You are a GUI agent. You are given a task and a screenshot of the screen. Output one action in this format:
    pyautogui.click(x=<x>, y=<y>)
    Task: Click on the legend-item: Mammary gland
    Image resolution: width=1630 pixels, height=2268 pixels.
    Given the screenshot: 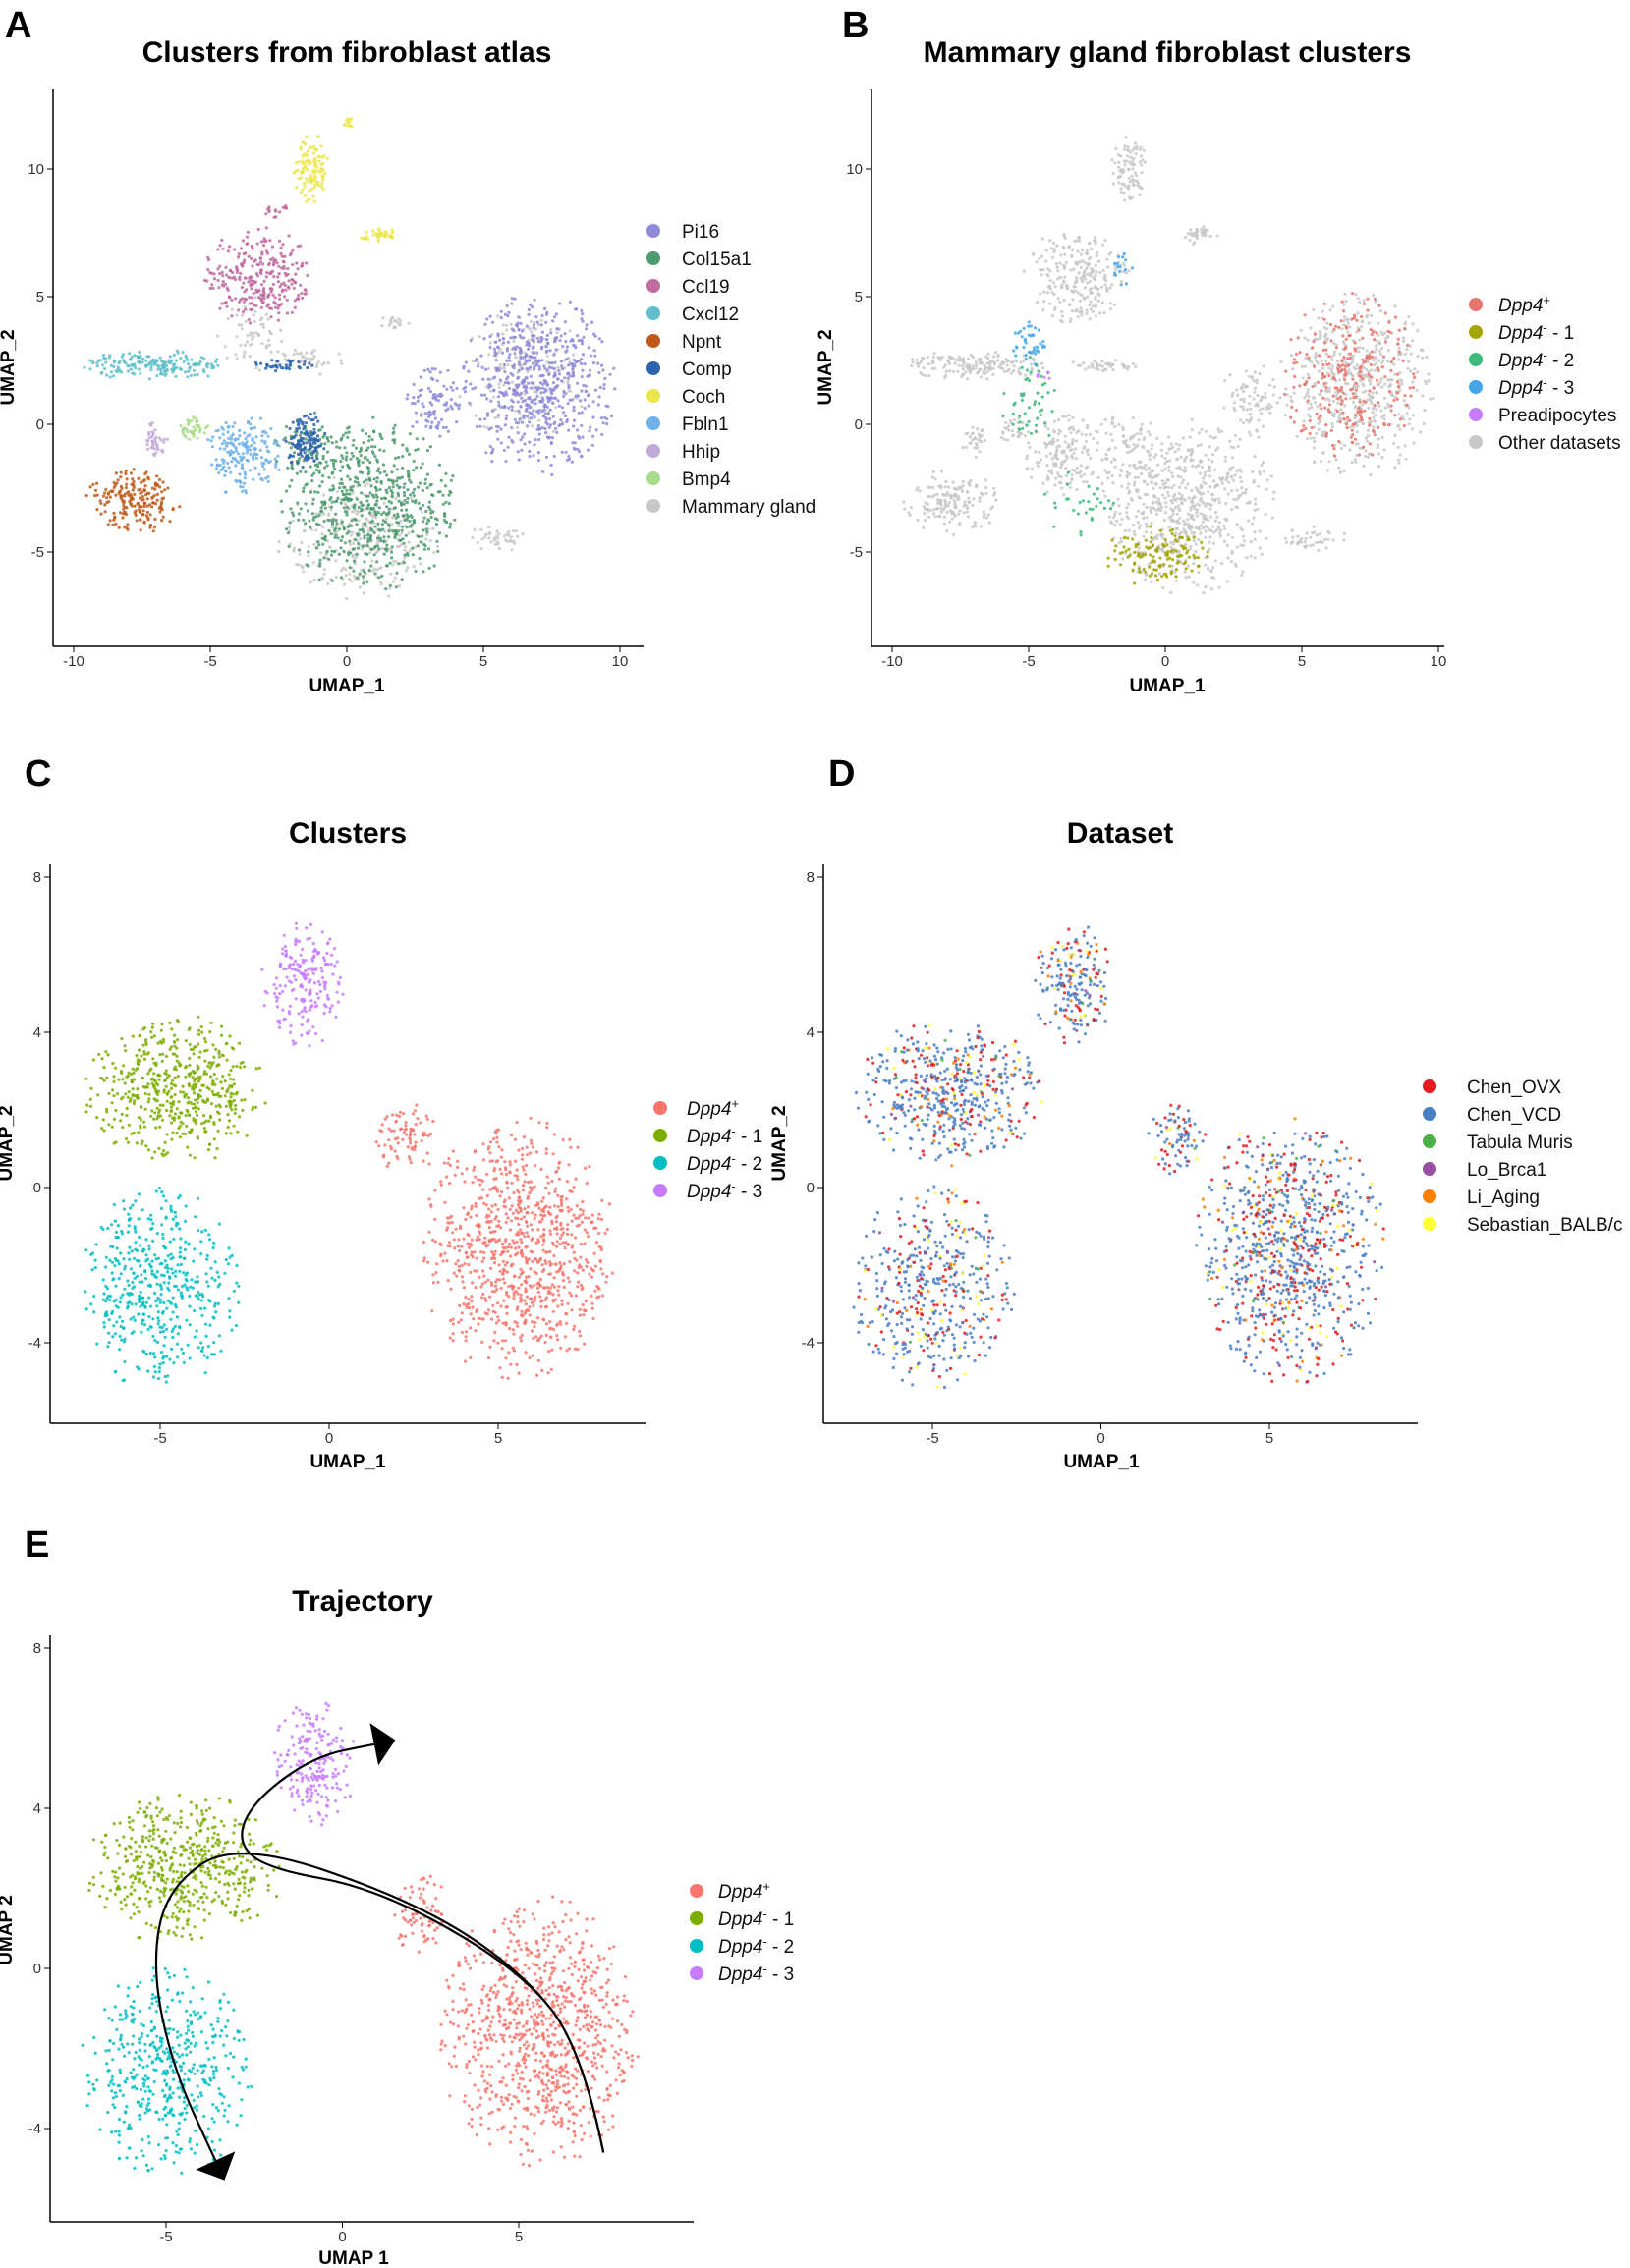 What is the action you would take?
    pyautogui.click(x=748, y=508)
    